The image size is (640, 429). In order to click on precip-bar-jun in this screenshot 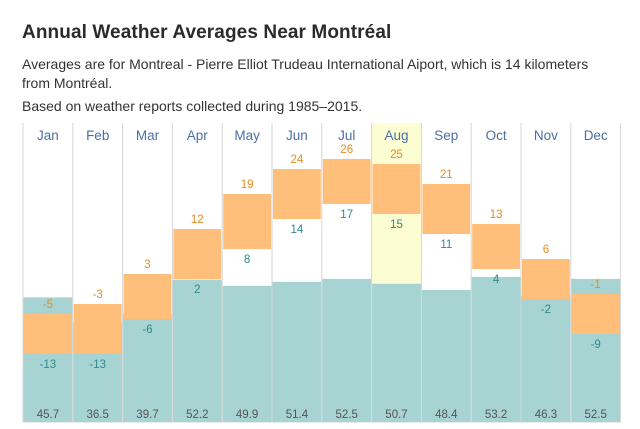, I will do `click(297, 351)`.